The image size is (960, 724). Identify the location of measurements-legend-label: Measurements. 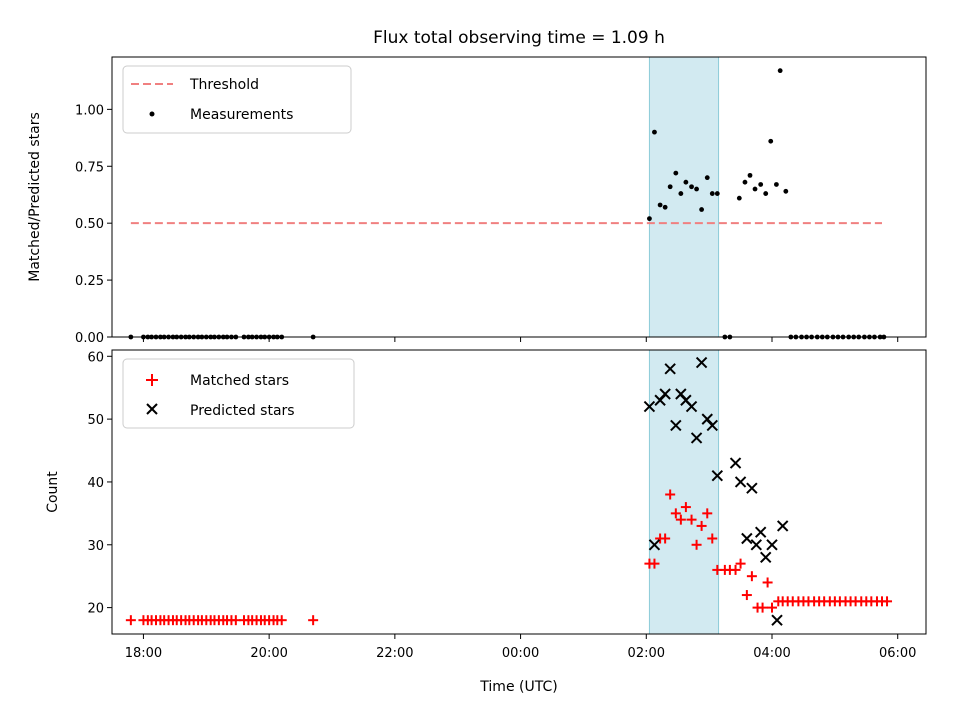
(241, 115).